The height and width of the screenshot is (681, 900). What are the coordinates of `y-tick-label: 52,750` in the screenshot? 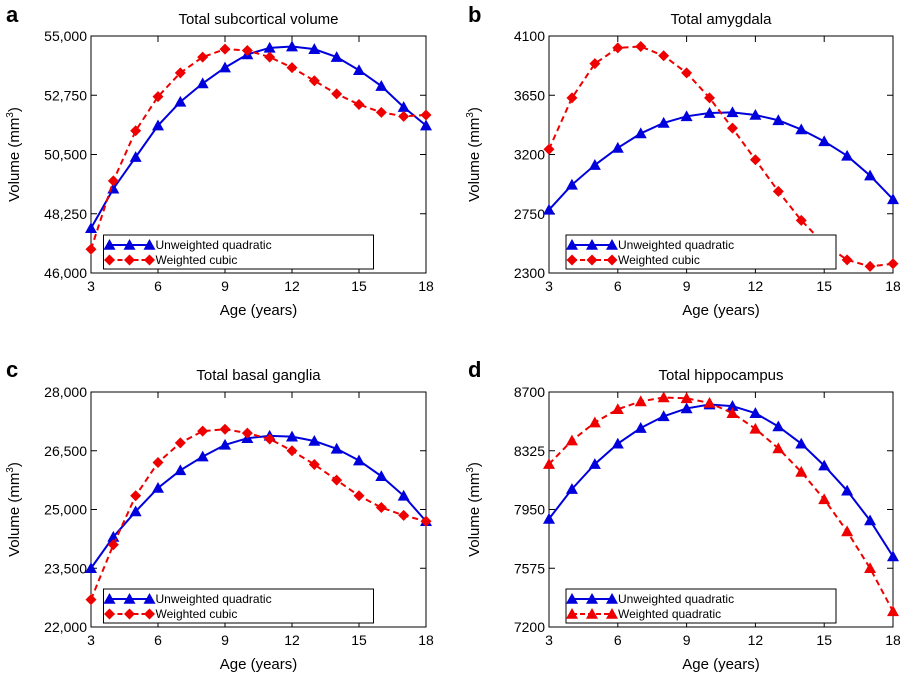 It's located at (65, 95).